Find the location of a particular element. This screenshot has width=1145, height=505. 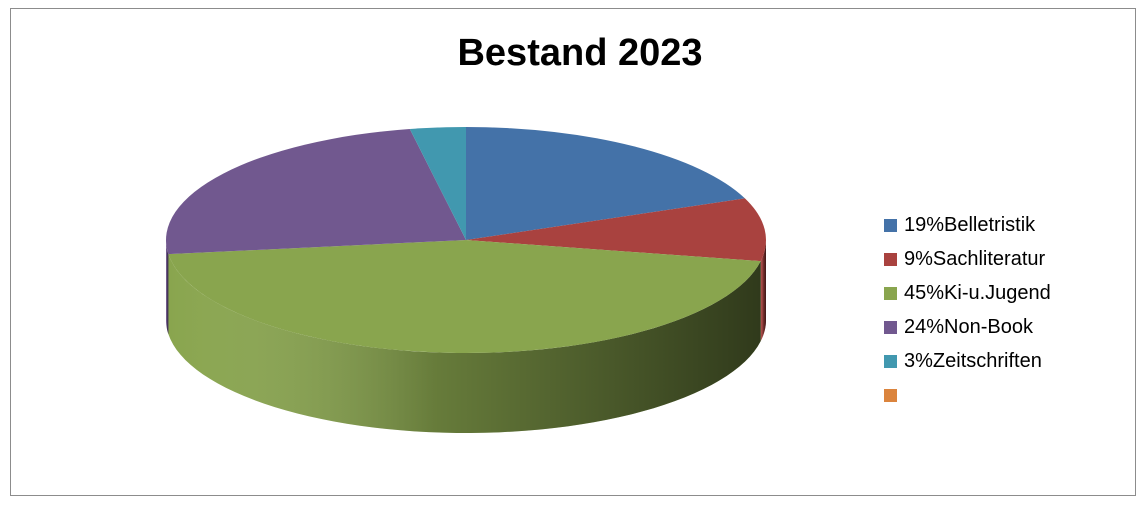

legend-item-1: 9%Sachliteratur is located at coordinates (967, 259).